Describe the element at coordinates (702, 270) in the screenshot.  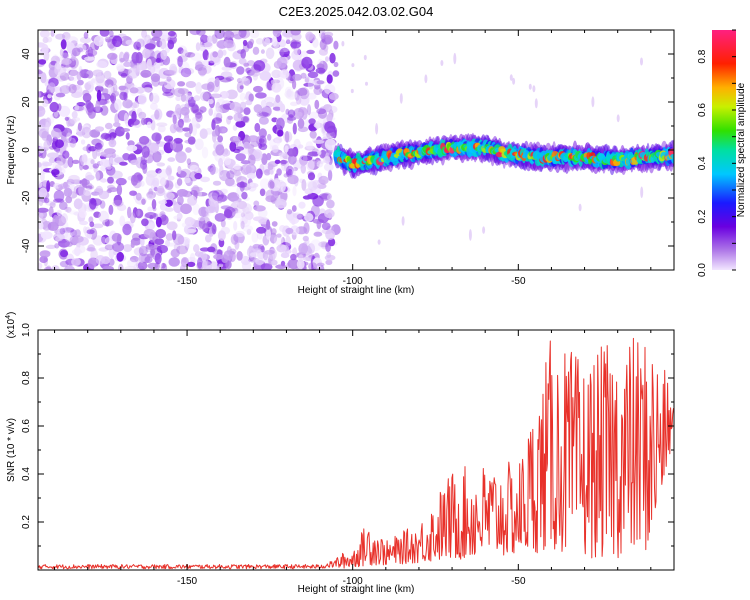
I see `colorbar-tick-label: 0.0` at that location.